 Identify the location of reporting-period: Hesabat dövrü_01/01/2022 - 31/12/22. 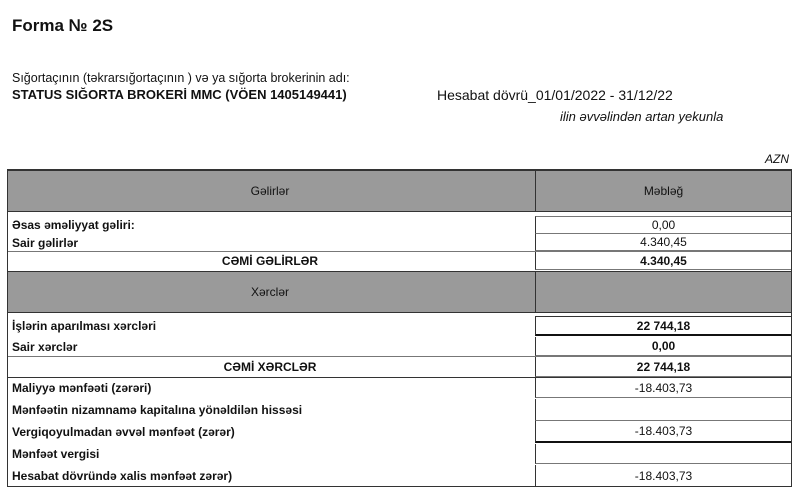
(555, 95).